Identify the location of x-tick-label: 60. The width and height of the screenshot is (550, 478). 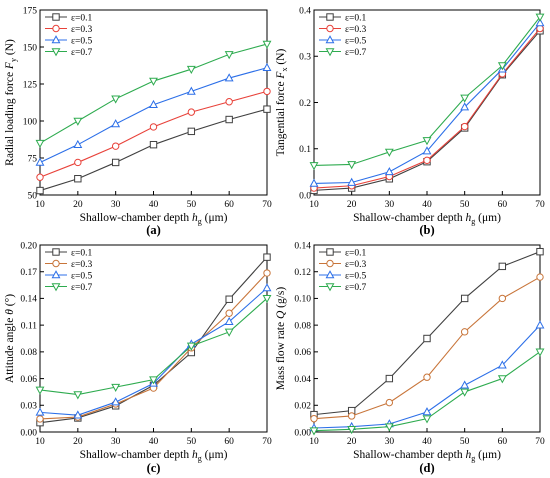
(229, 205).